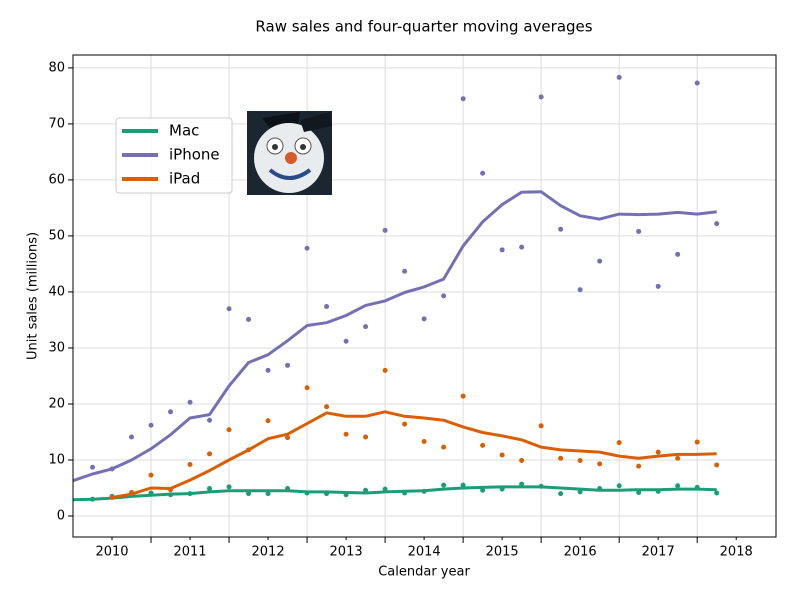  What do you see at coordinates (111, 552) in the screenshot?
I see `x-tick-label: 2010` at bounding box center [111, 552].